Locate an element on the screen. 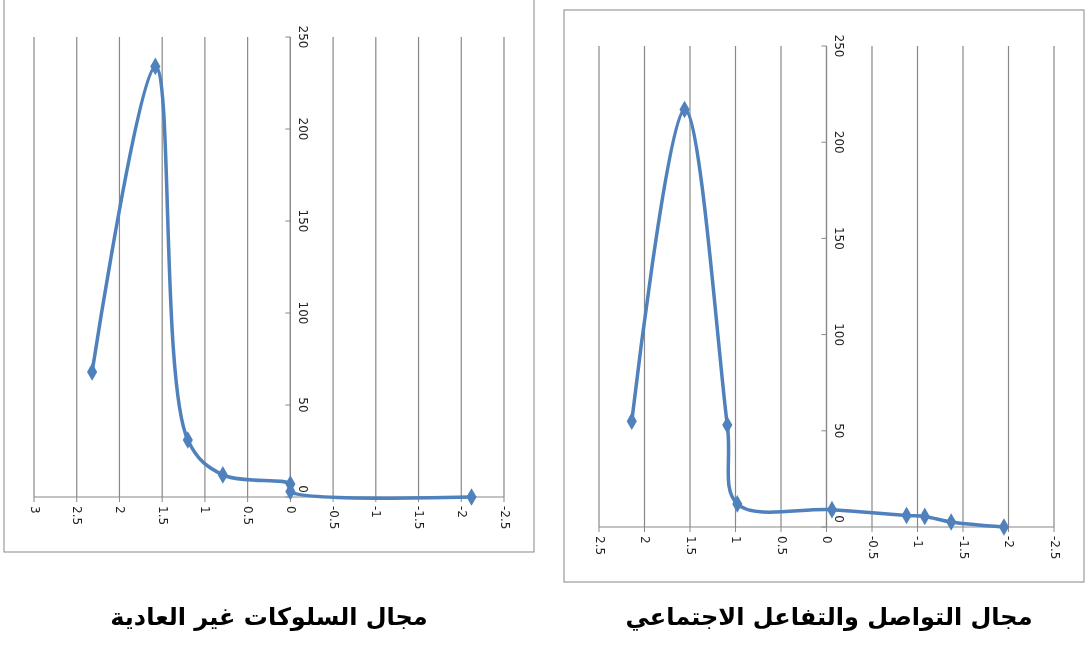  y-tick-label: 0 is located at coordinates (302, 489).